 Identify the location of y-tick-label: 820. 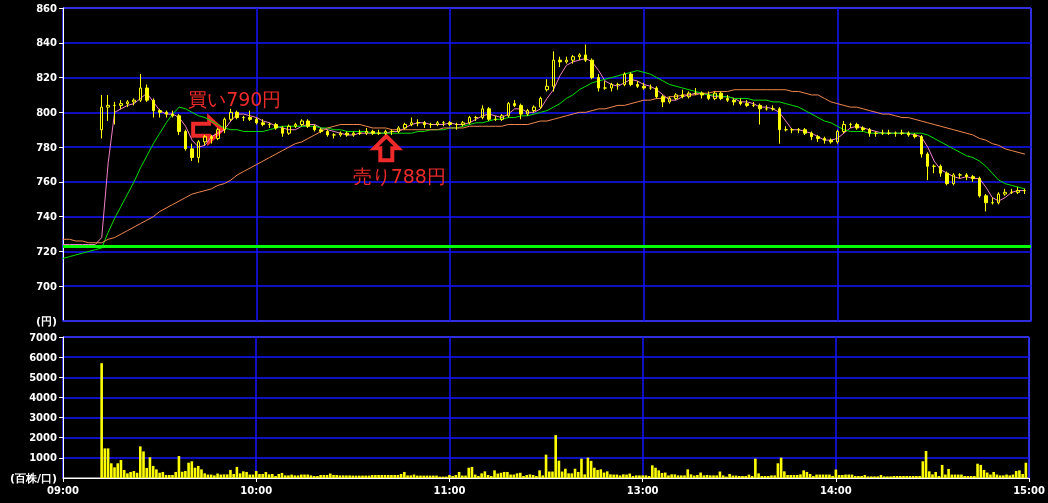
(47, 78).